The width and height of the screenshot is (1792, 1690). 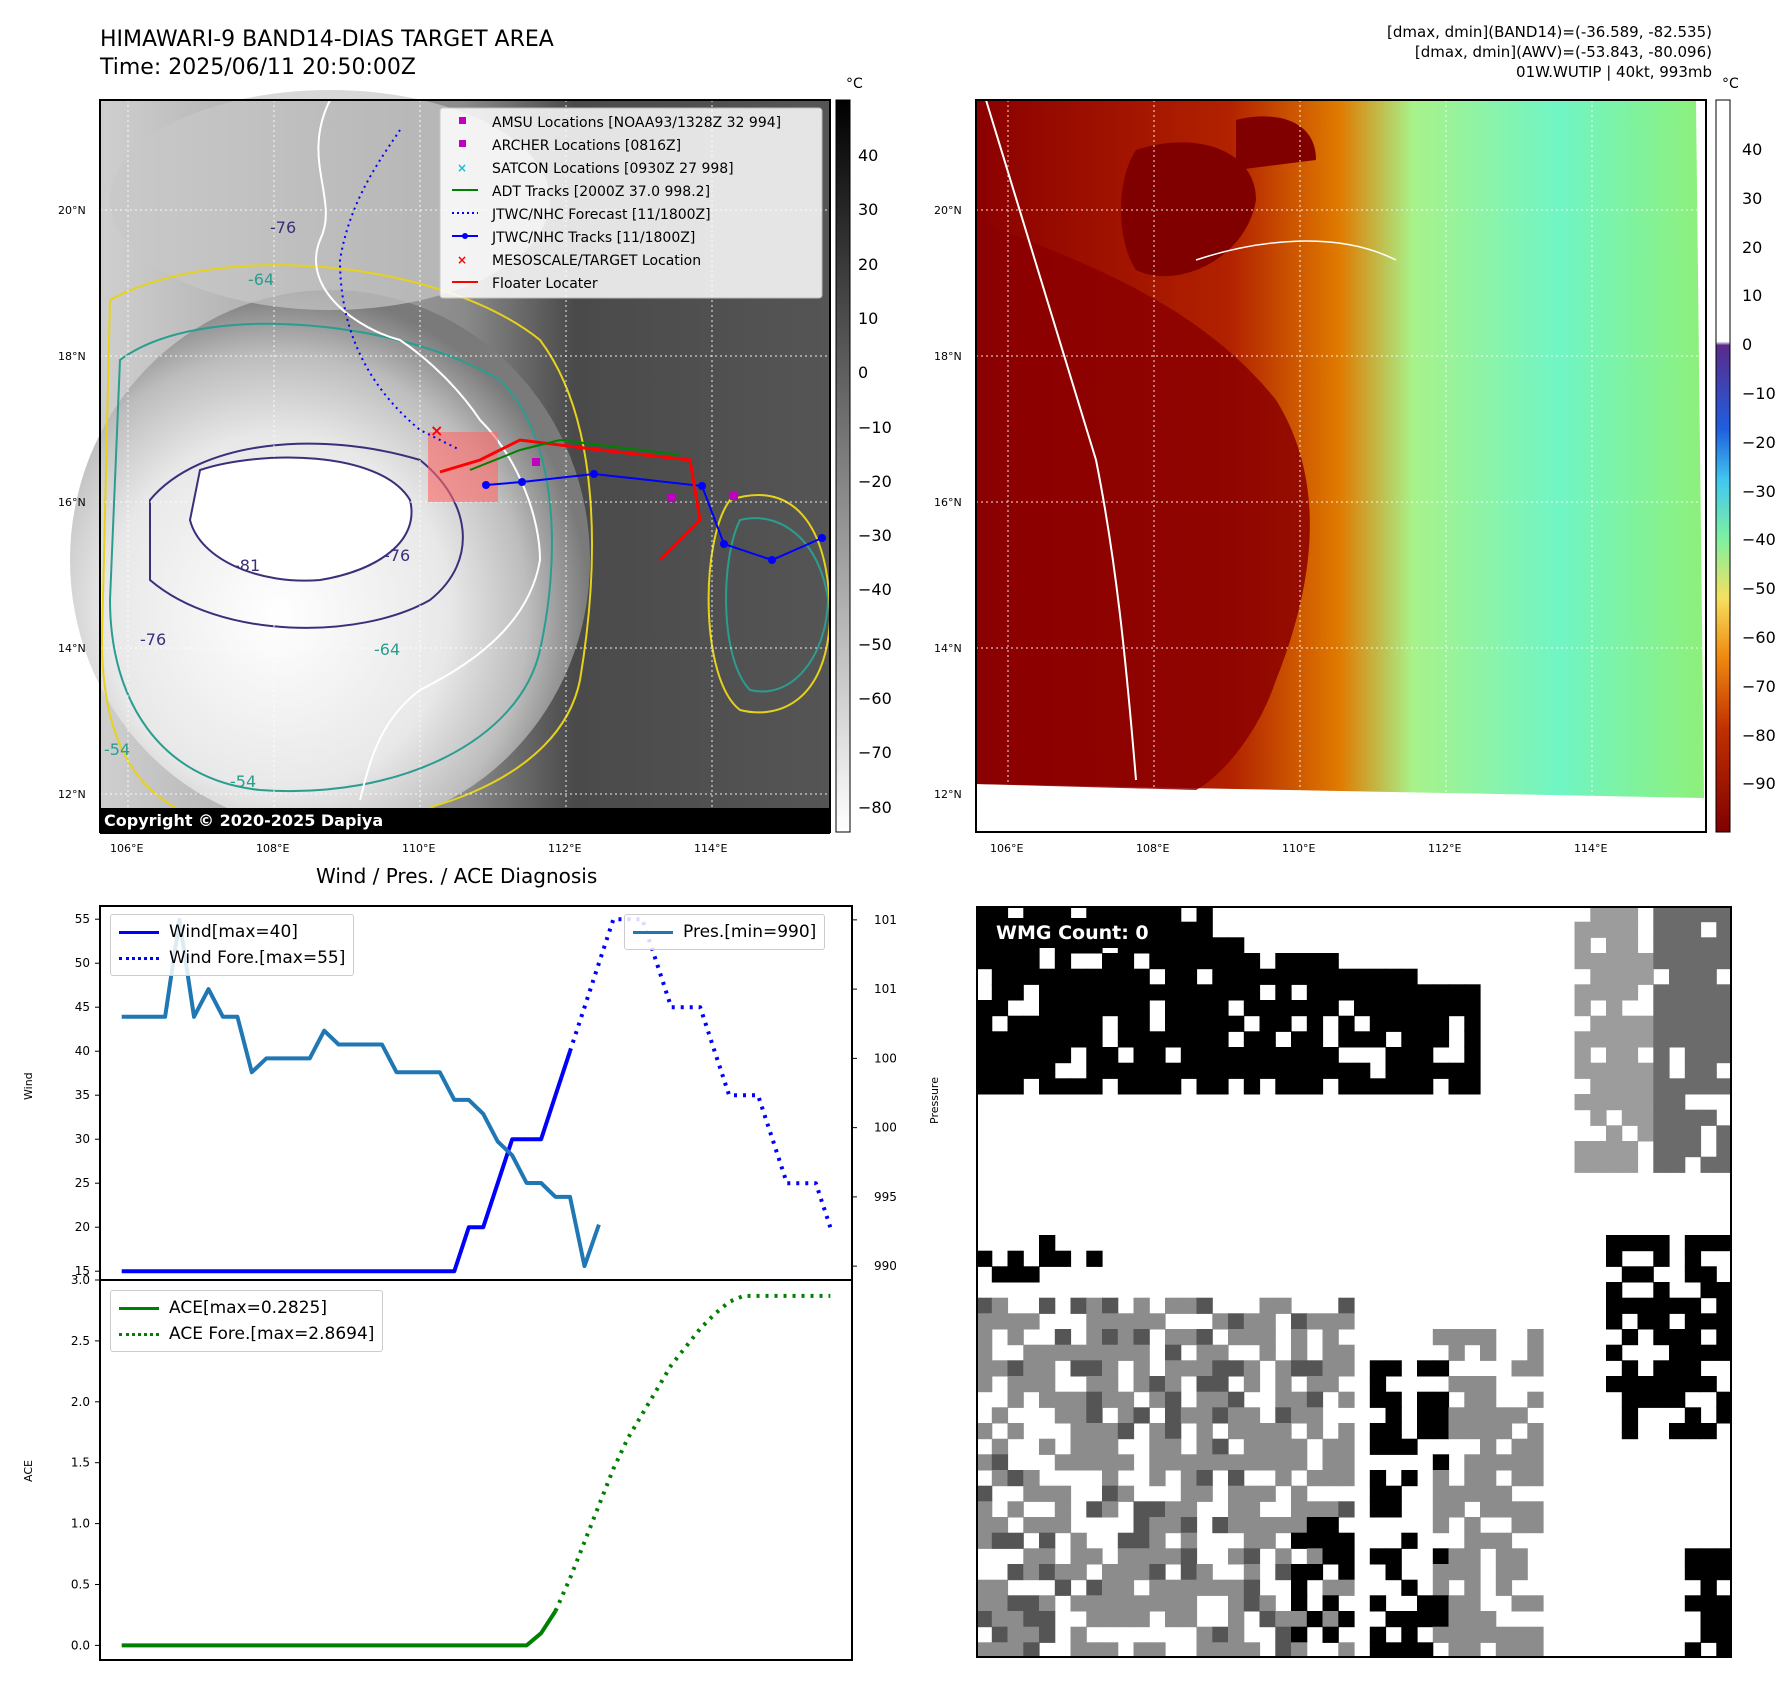 I want to click on colorbar-tick-label: −20, so click(x=1759, y=442).